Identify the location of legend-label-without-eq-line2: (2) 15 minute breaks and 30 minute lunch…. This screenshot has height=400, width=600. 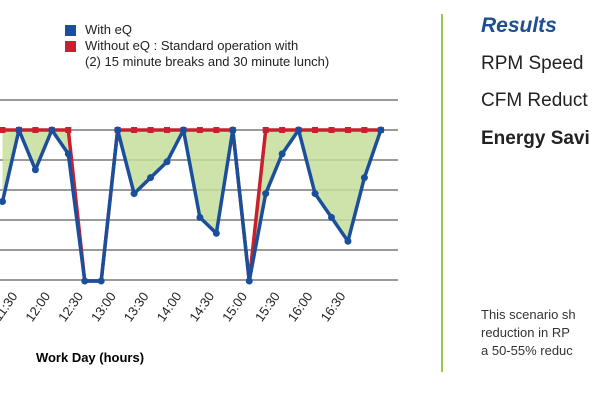
(207, 61).